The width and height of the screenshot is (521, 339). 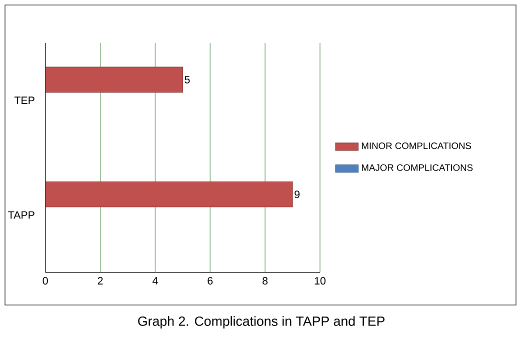 I want to click on legend-label: MINOR COMPLICATIONS, so click(x=417, y=146).